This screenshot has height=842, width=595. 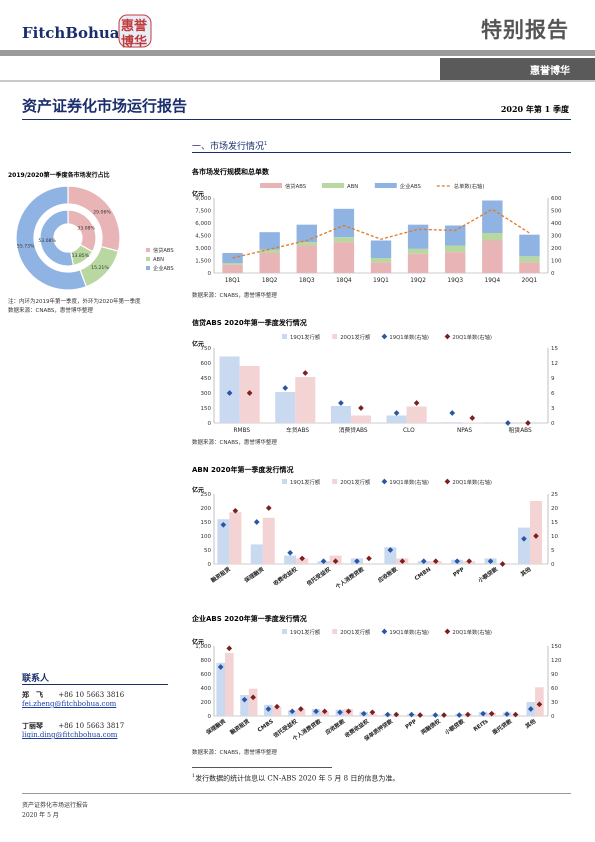 I want to click on y2-tick-label: 10, so click(x=554, y=537).